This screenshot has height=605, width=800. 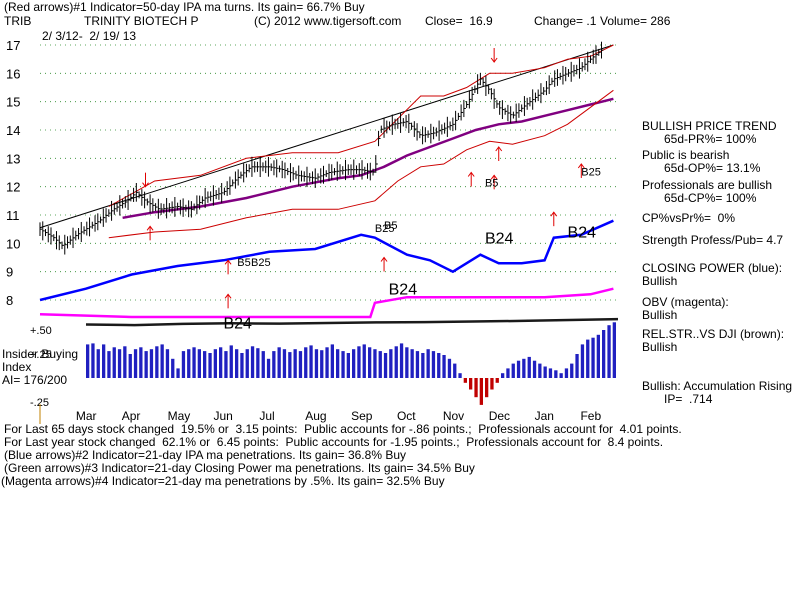 What do you see at coordinates (635, 21) in the screenshot?
I see `volume: Volume= 286` at bounding box center [635, 21].